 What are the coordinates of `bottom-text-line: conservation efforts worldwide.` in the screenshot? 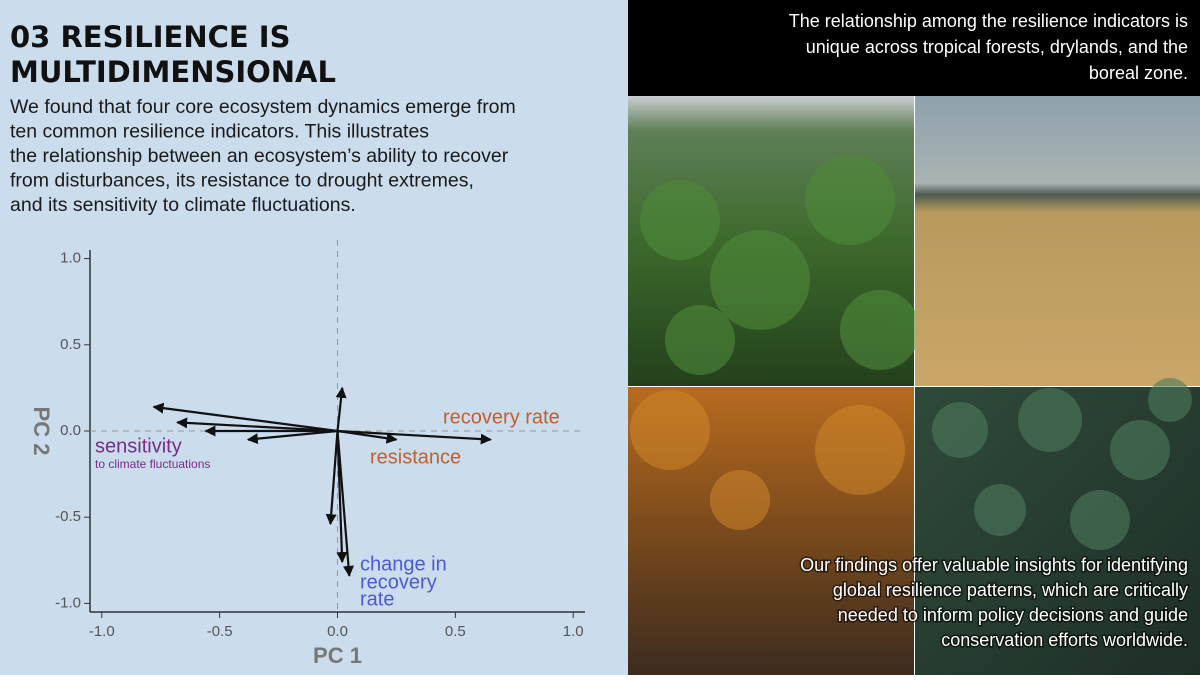 It's located at (1064, 640).